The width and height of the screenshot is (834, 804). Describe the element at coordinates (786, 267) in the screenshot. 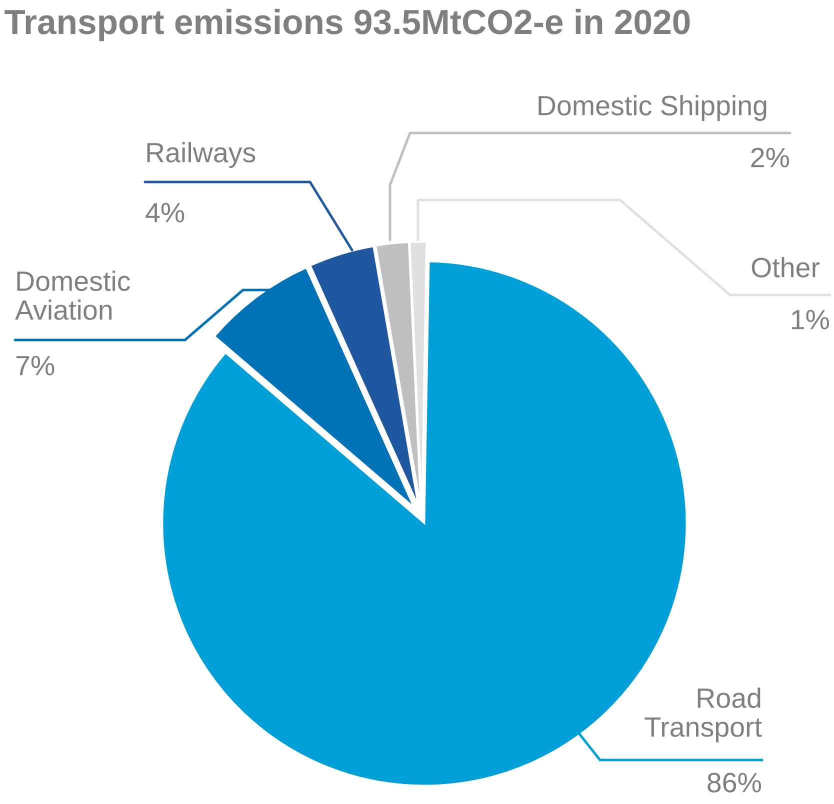

I see `slice-label: Other` at that location.